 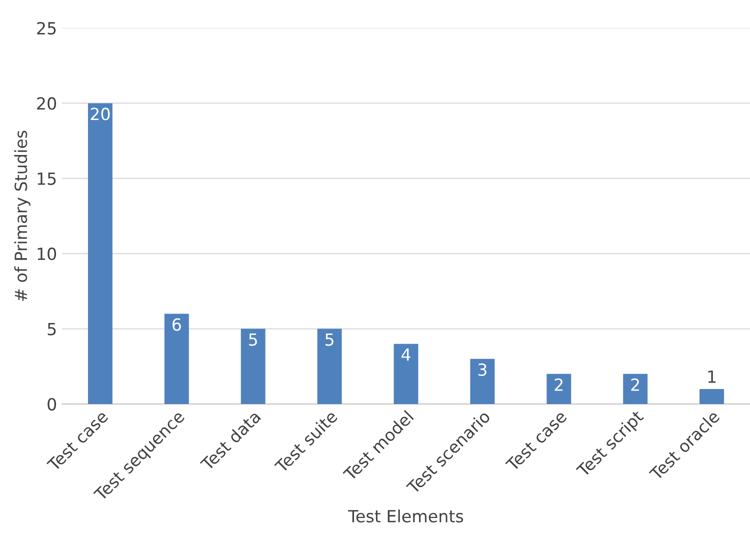 What do you see at coordinates (47, 254) in the screenshot?
I see `y-tick-label: 10` at bounding box center [47, 254].